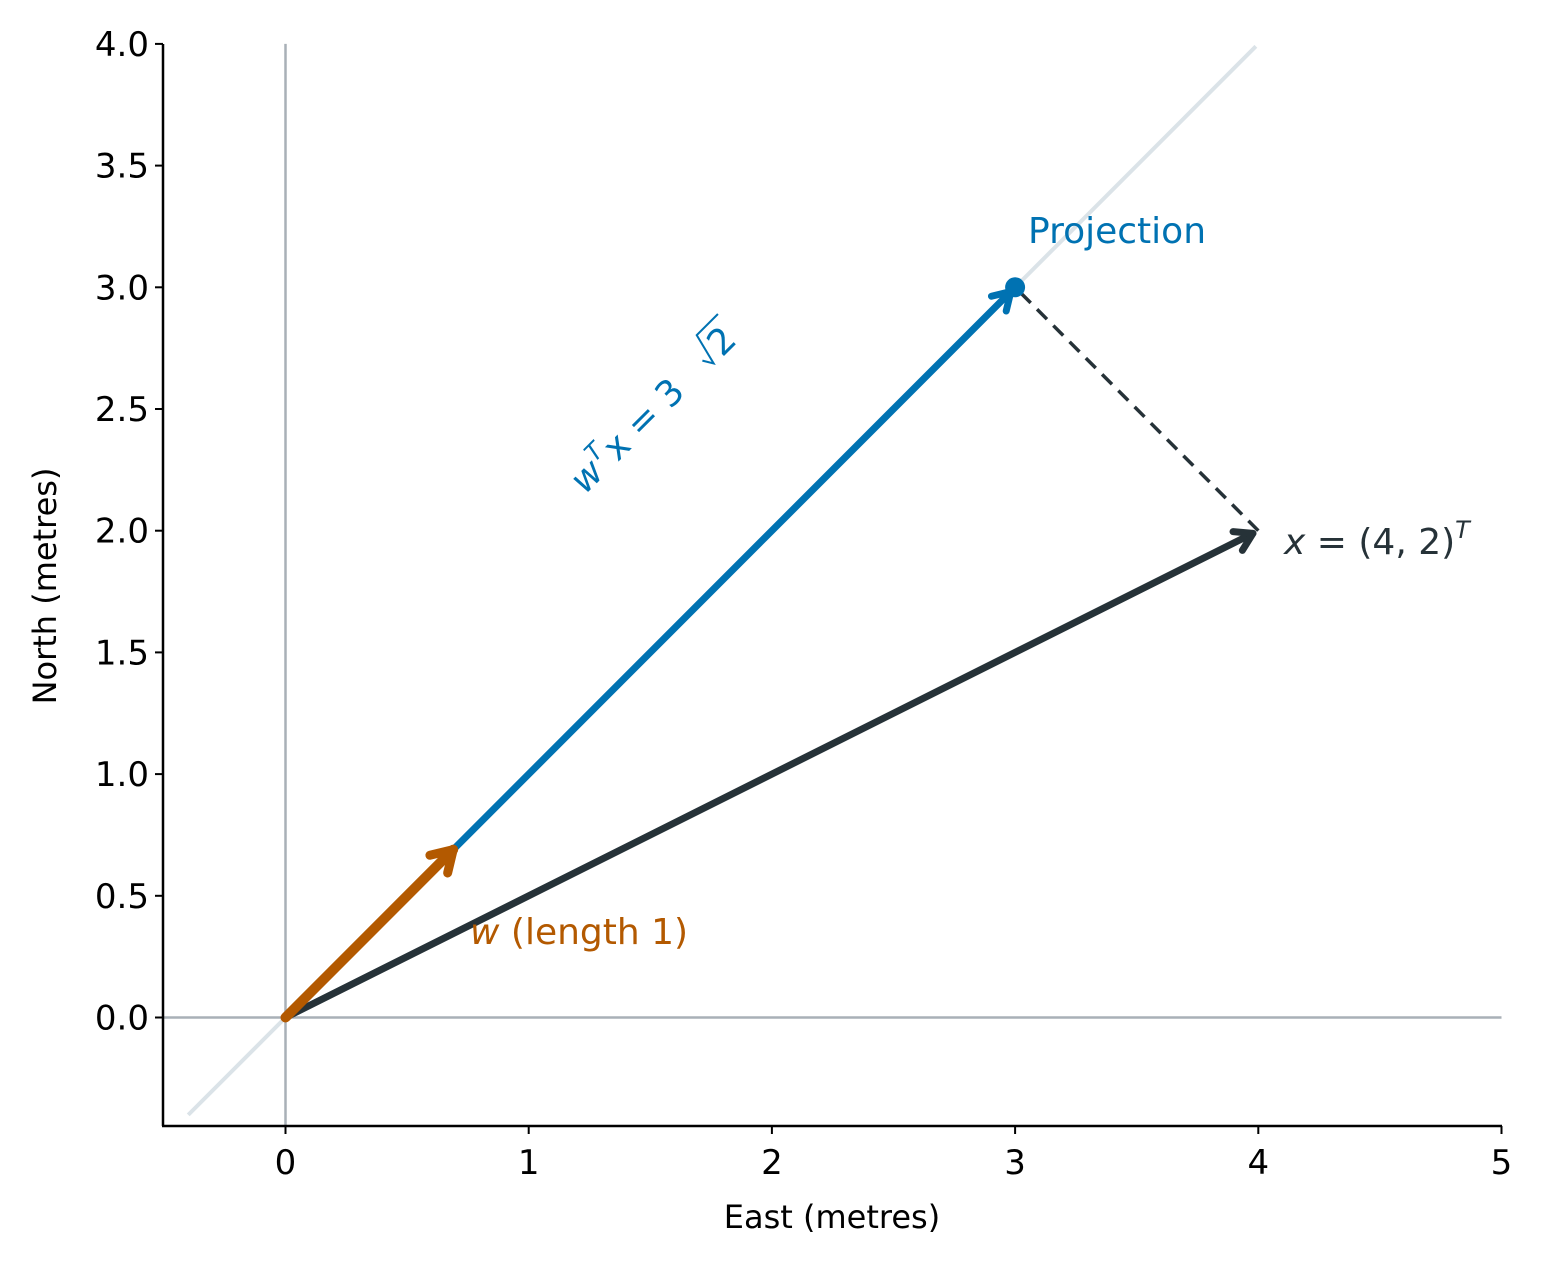 The width and height of the screenshot is (1543, 1264). I want to click on vector-w-shaft, so click(369, 933).